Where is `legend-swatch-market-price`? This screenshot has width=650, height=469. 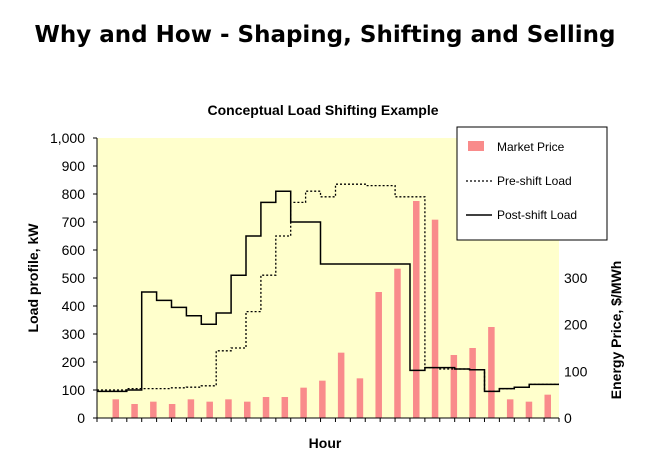
legend-swatch-market-price is located at coordinates (476, 146).